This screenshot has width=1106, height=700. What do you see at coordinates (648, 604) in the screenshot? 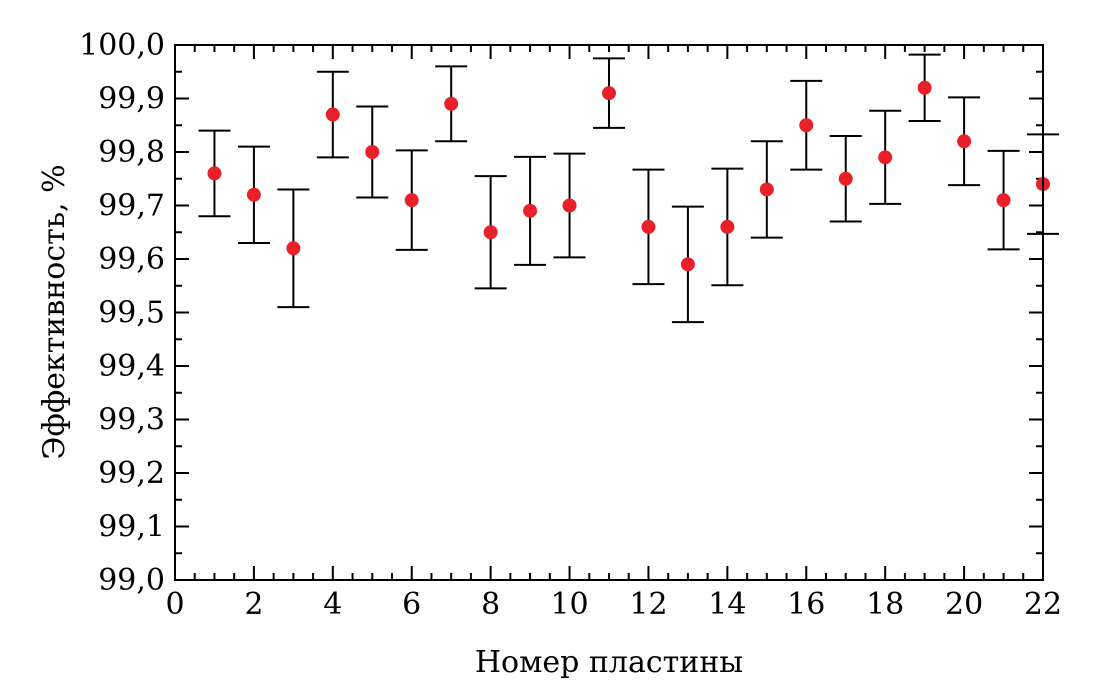
I see `x-tick-label: 12` at bounding box center [648, 604].